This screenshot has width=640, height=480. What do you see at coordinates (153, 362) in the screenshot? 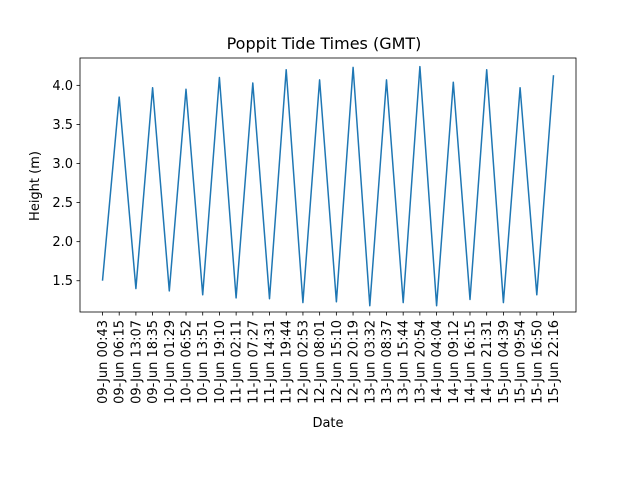
I see `x-tick-label: 09-Jun 18:35` at bounding box center [153, 362].